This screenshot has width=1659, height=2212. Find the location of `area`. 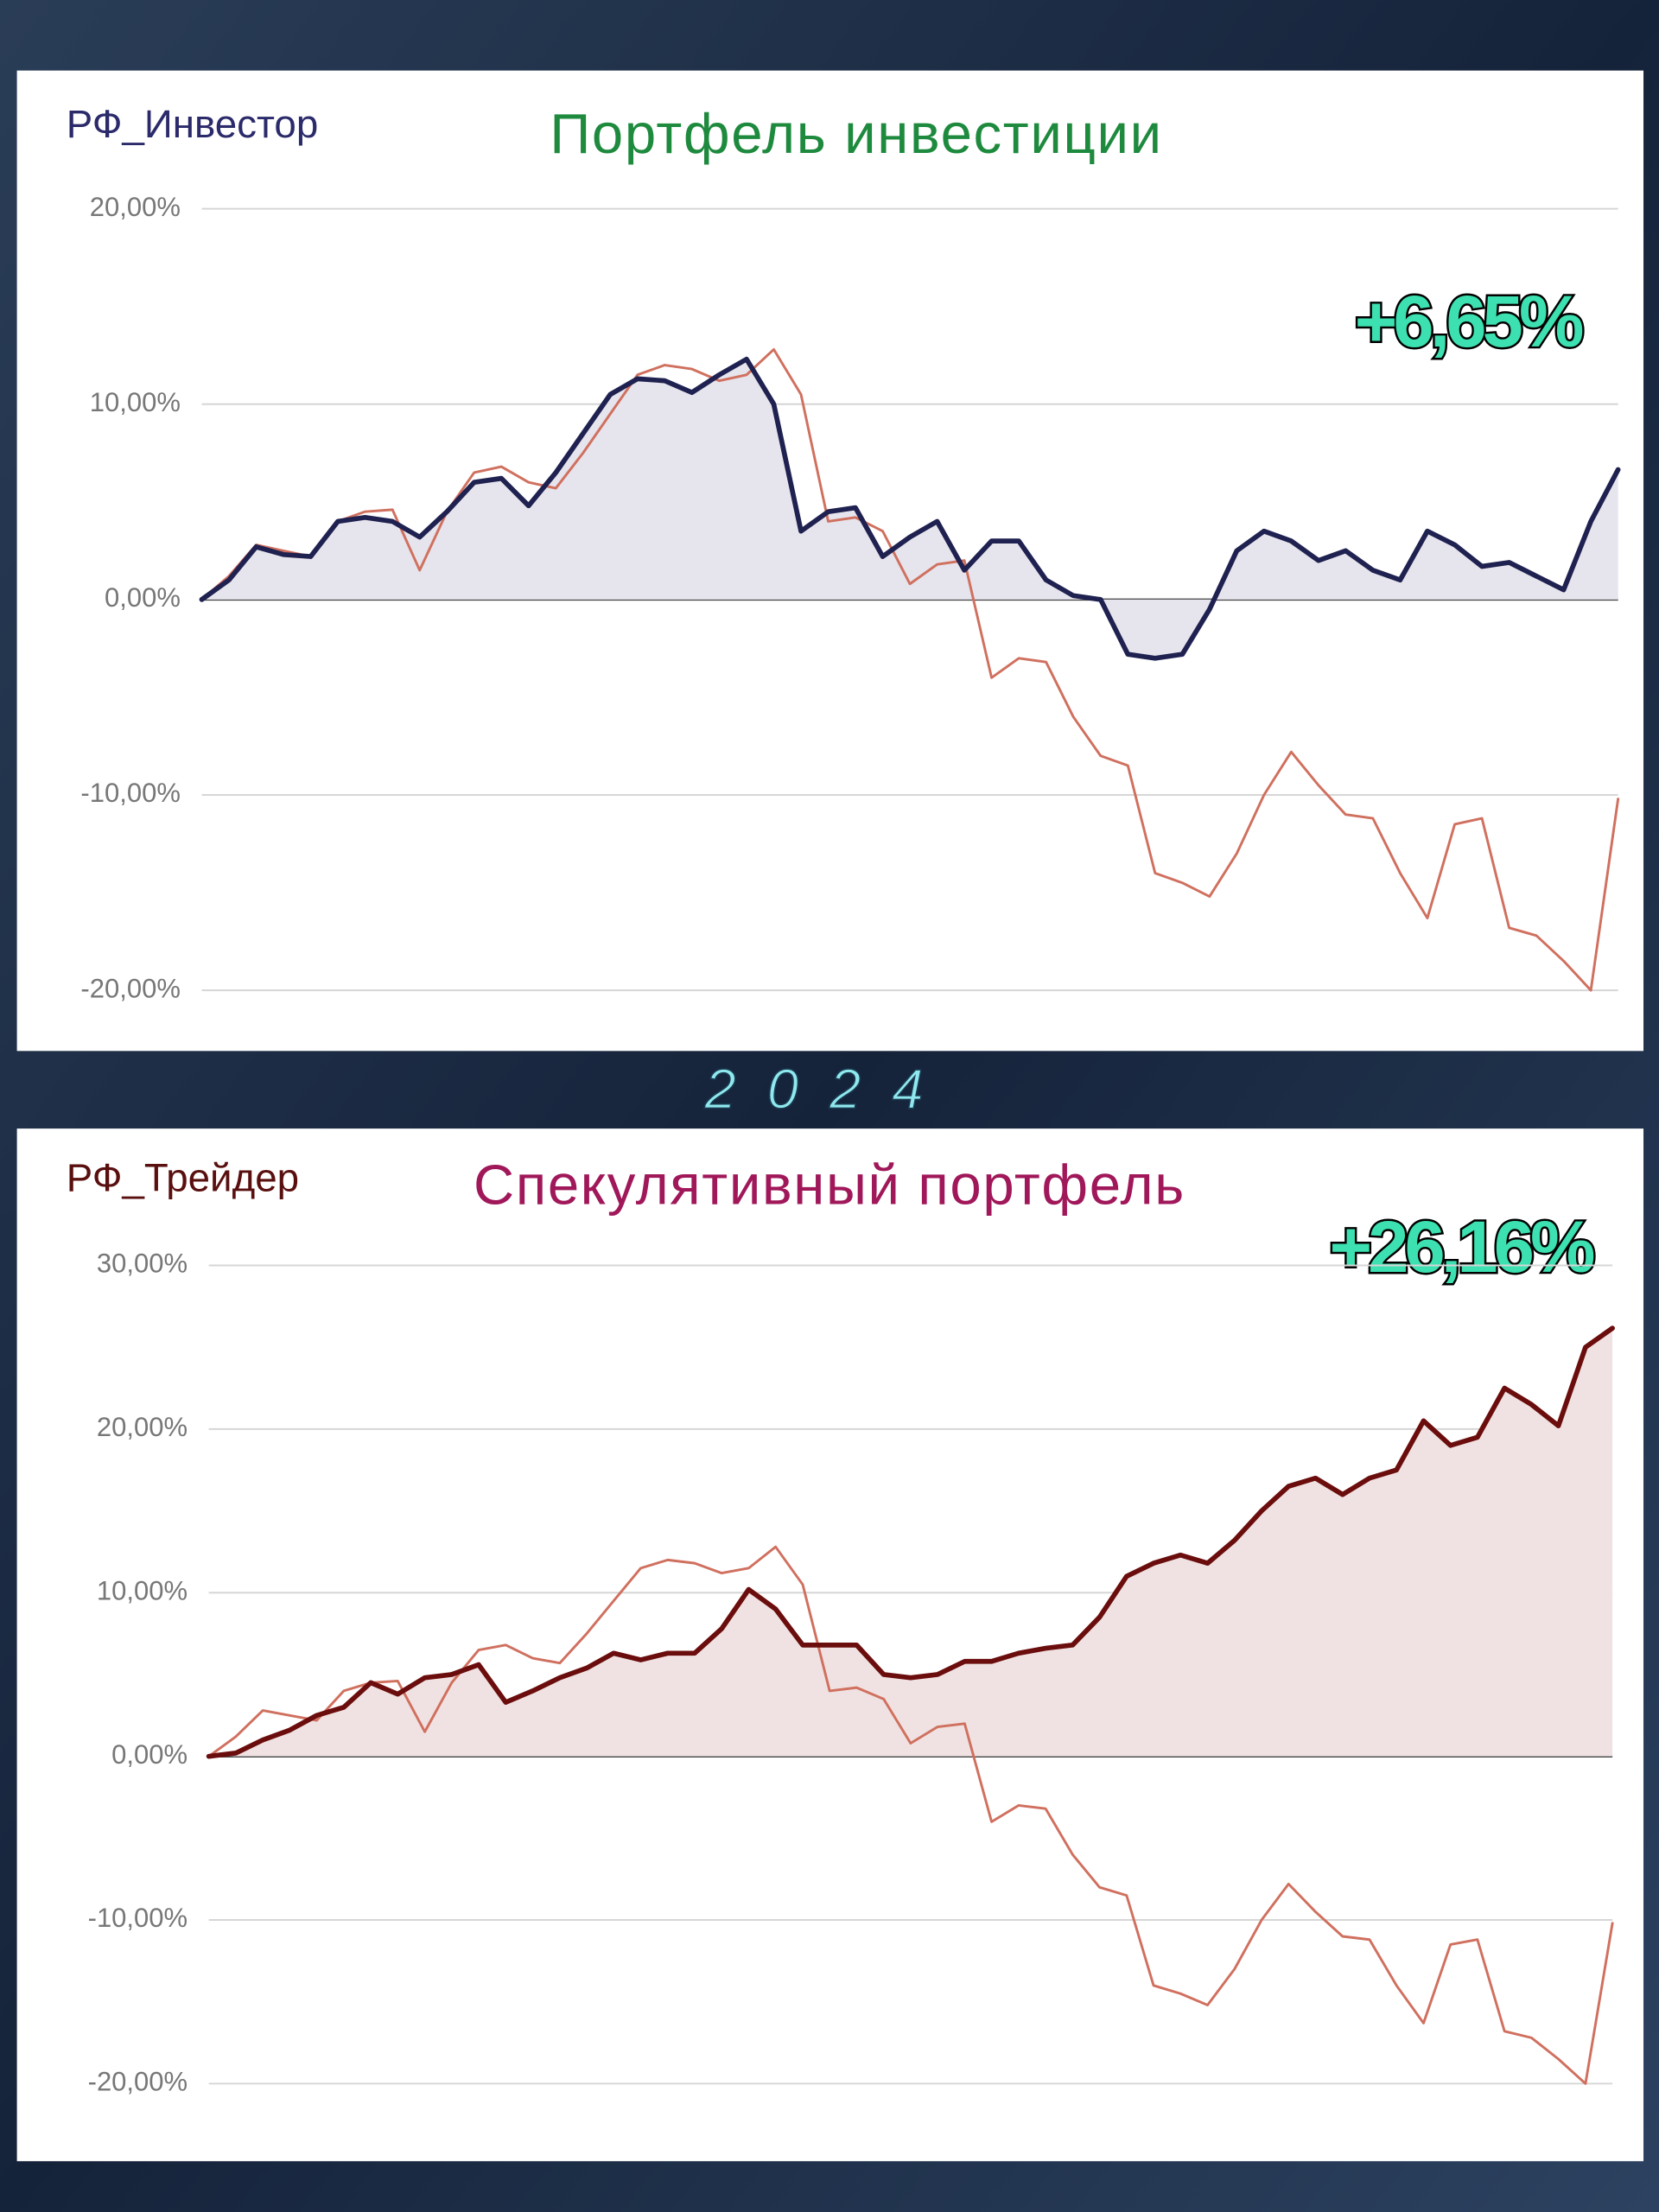

area is located at coordinates (909, 508).